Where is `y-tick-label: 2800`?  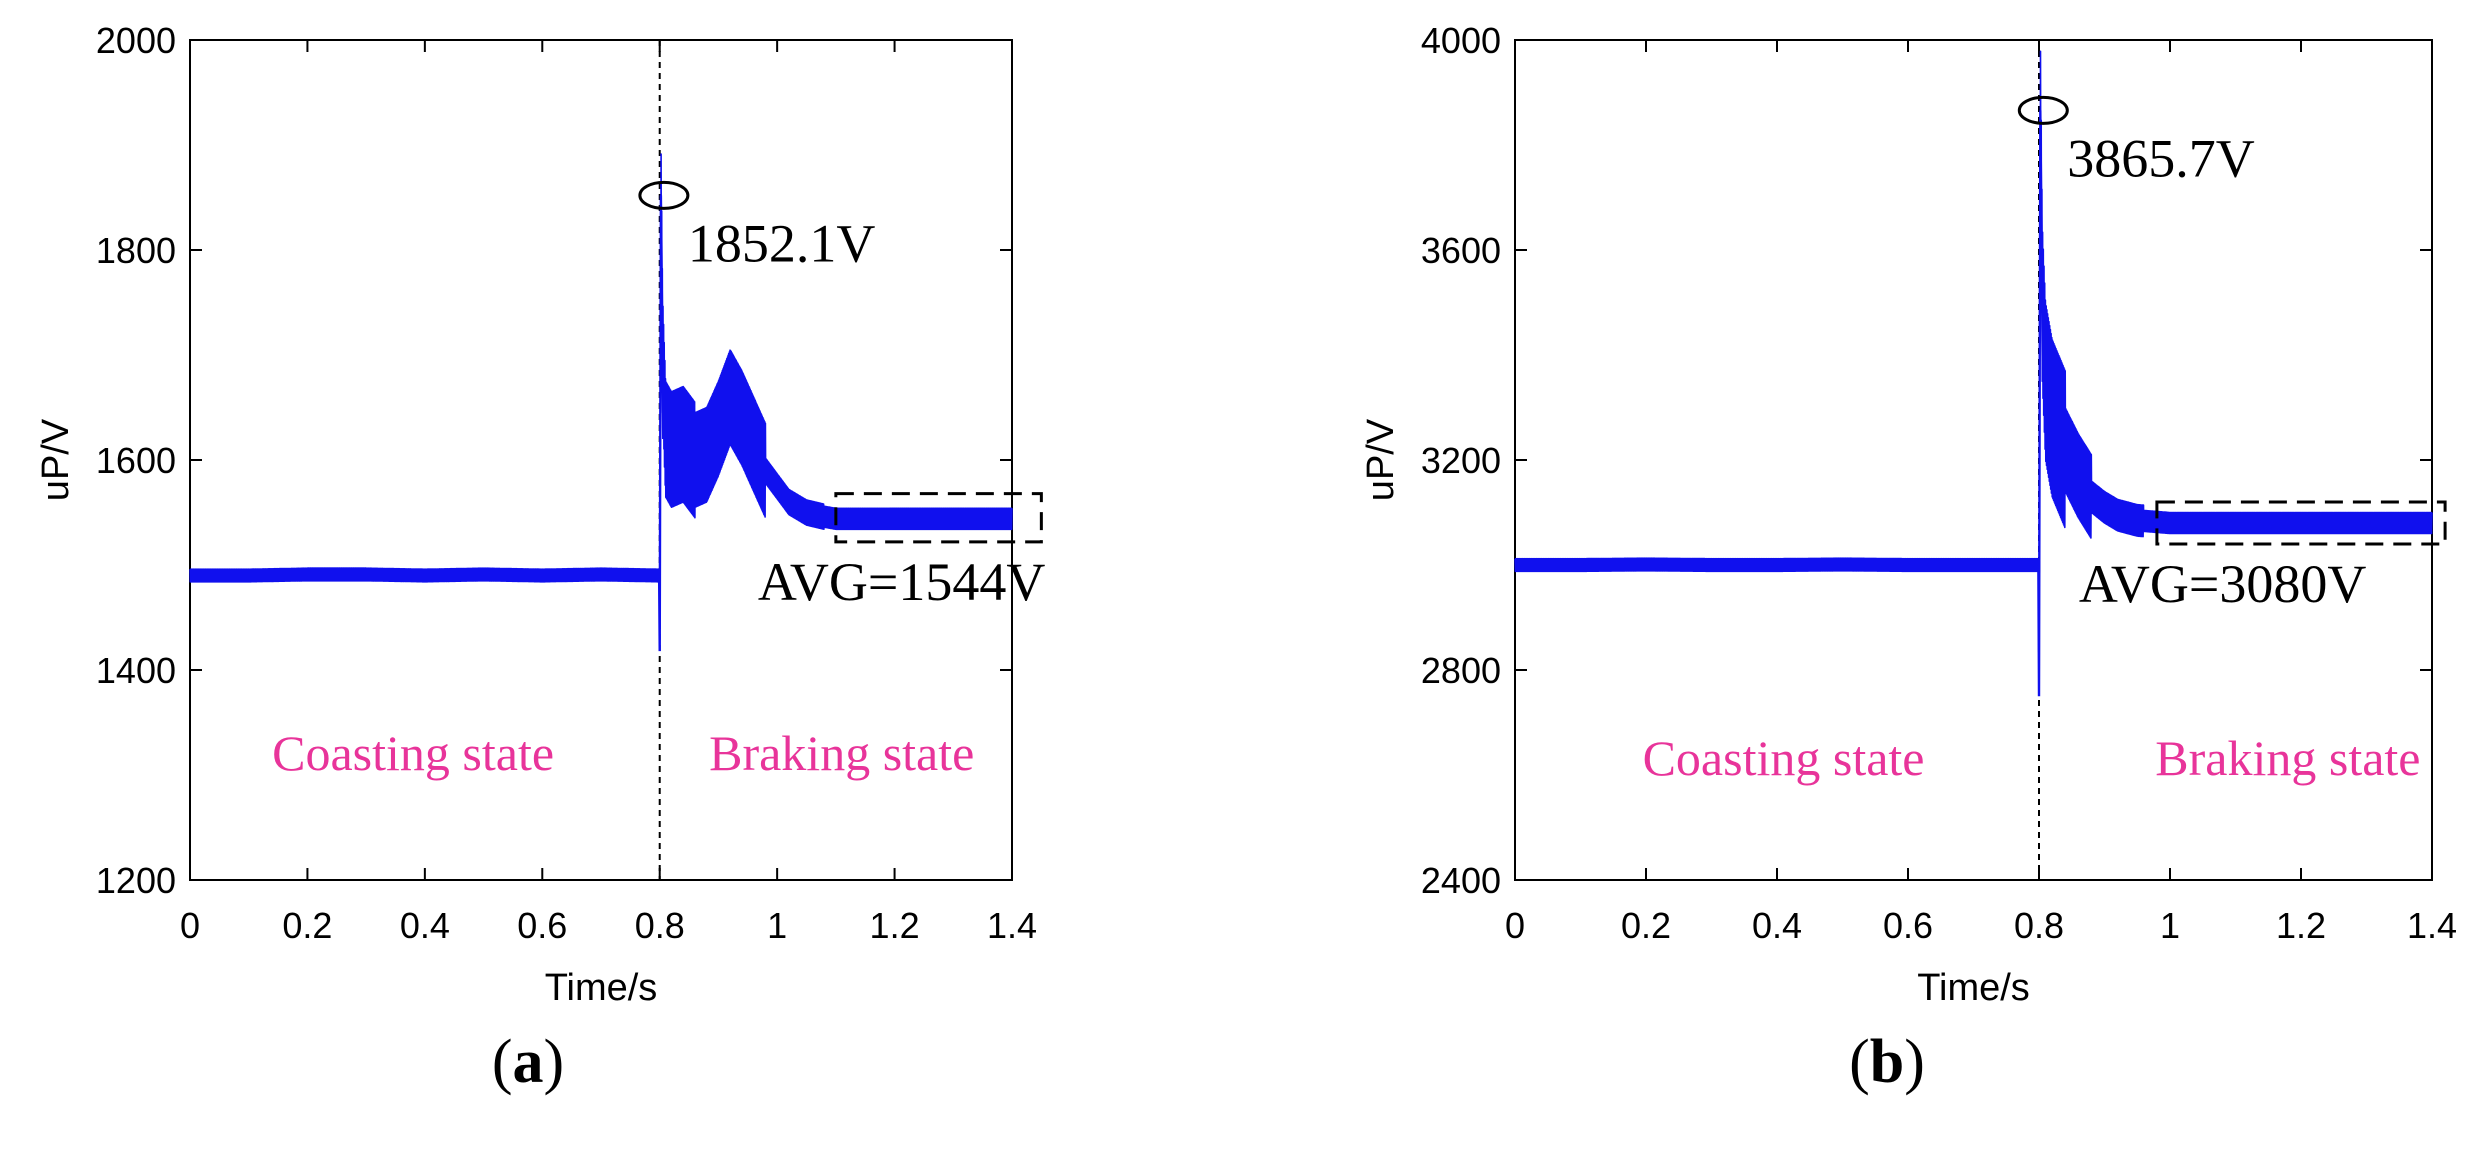 y-tick-label: 2800 is located at coordinates (1461, 670).